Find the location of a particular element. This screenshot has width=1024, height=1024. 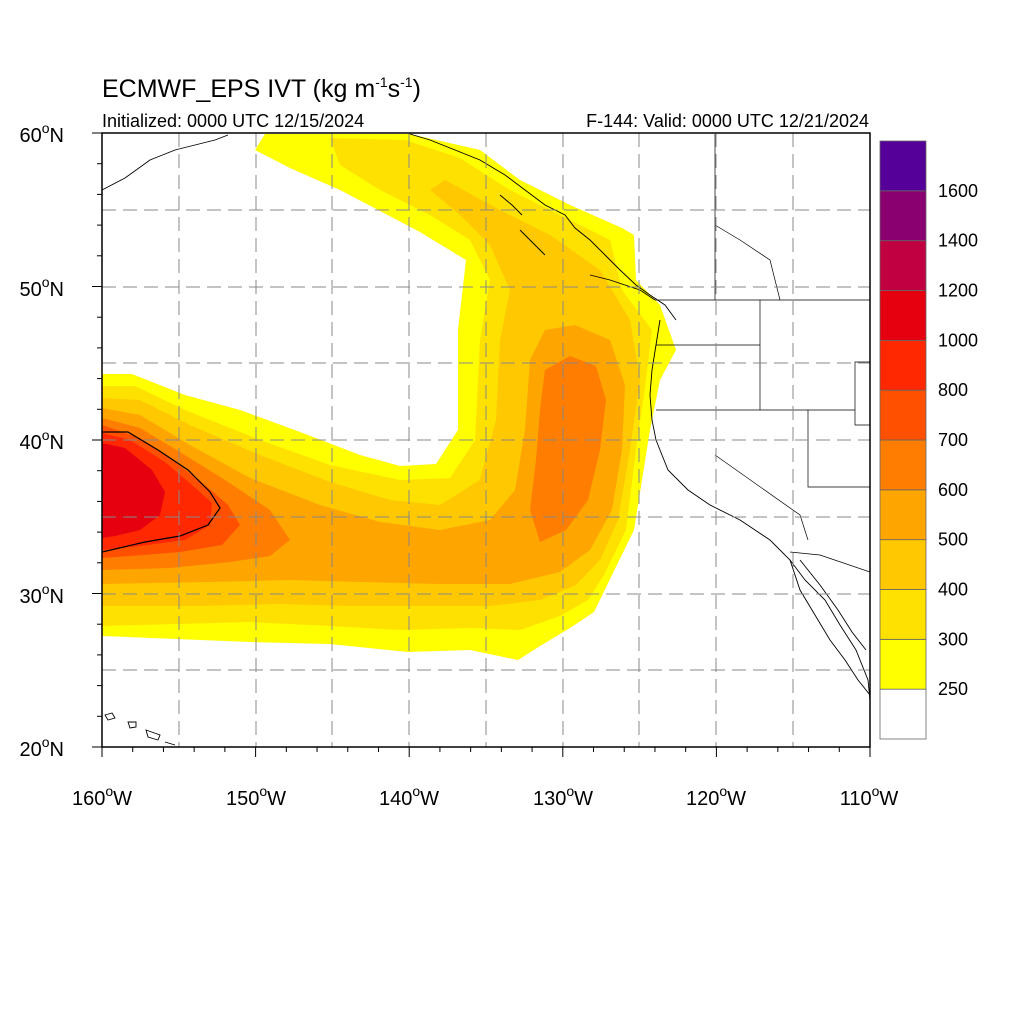

lon-label: 150oW is located at coordinates (256, 796).